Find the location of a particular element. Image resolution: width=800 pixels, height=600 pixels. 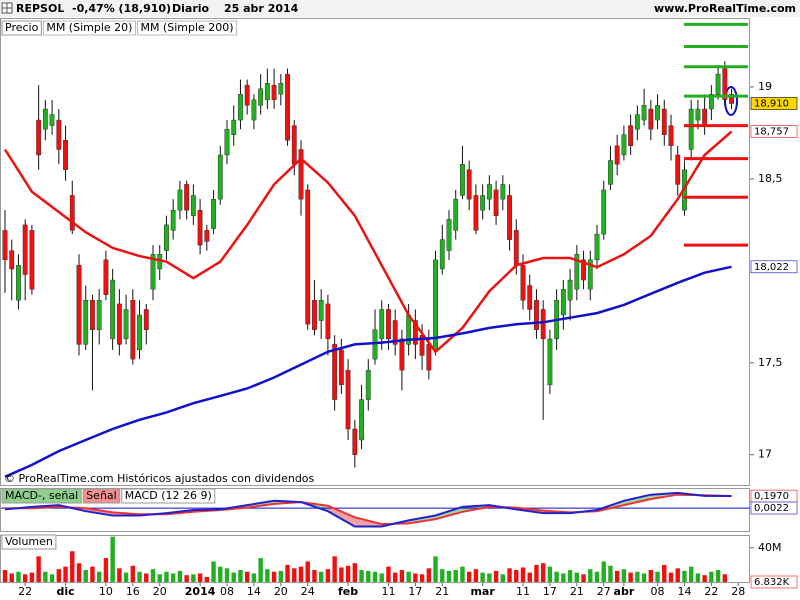

y-tick-label: 18,5 is located at coordinates (770, 178).